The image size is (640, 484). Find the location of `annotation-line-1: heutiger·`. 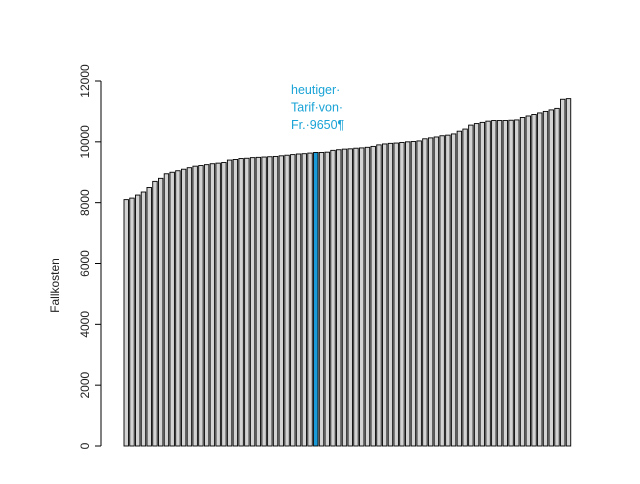

annotation-line-1: heutiger· is located at coordinates (315, 90).